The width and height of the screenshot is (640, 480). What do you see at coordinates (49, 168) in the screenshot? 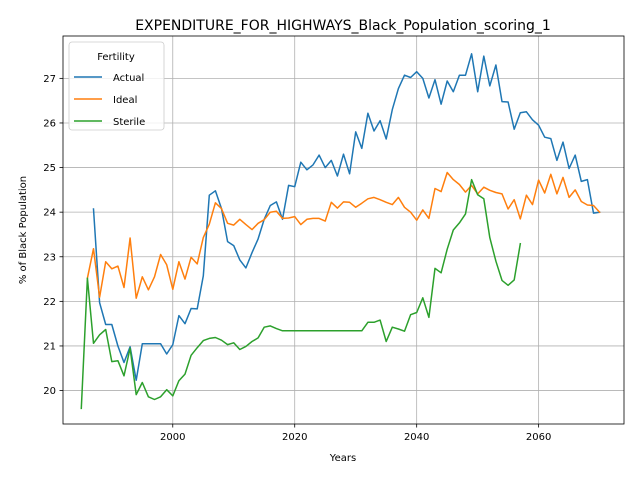
I see `y-tick-label: 25` at bounding box center [49, 168].